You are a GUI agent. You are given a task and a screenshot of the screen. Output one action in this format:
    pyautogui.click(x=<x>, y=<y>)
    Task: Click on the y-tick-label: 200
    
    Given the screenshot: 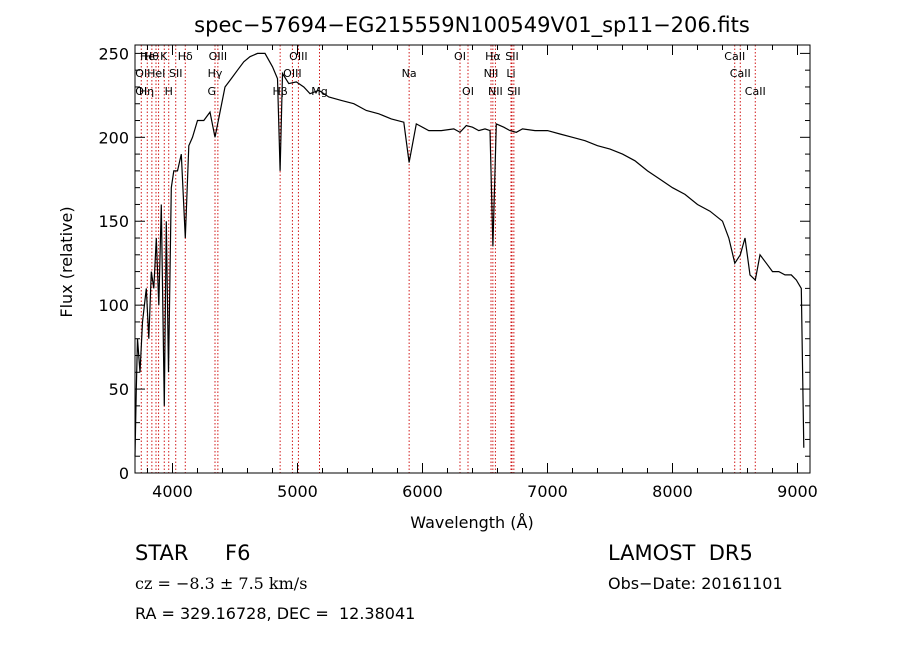 What is the action you would take?
    pyautogui.click(x=113, y=137)
    